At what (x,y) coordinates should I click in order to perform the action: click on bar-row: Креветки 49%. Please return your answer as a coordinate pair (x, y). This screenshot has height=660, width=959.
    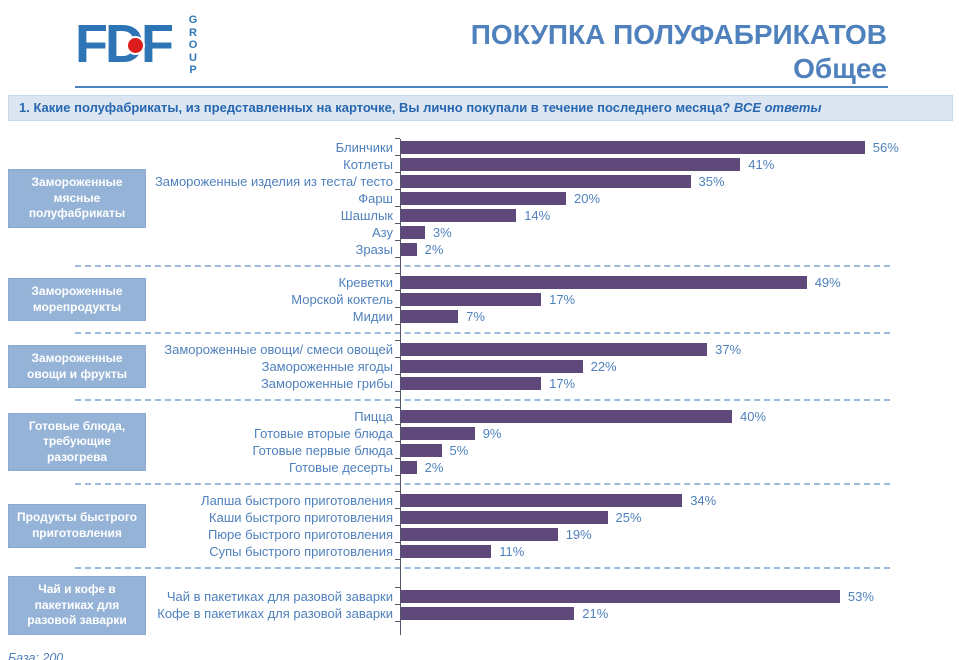
    Looking at the image, I should click on (552, 282).